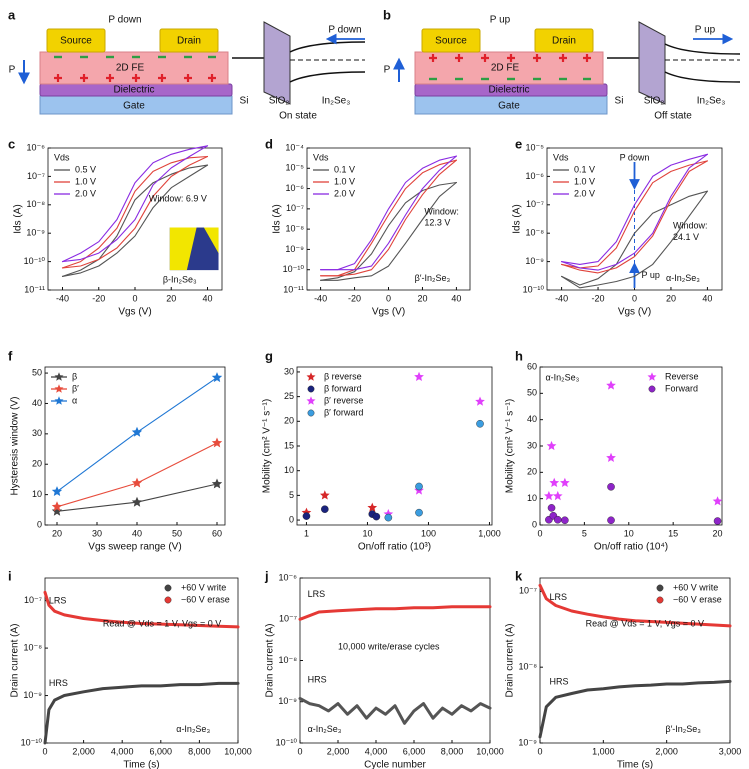 The height and width of the screenshot is (769, 749). What do you see at coordinates (74, 400) in the screenshot?
I see `legend-label: α` at bounding box center [74, 400].